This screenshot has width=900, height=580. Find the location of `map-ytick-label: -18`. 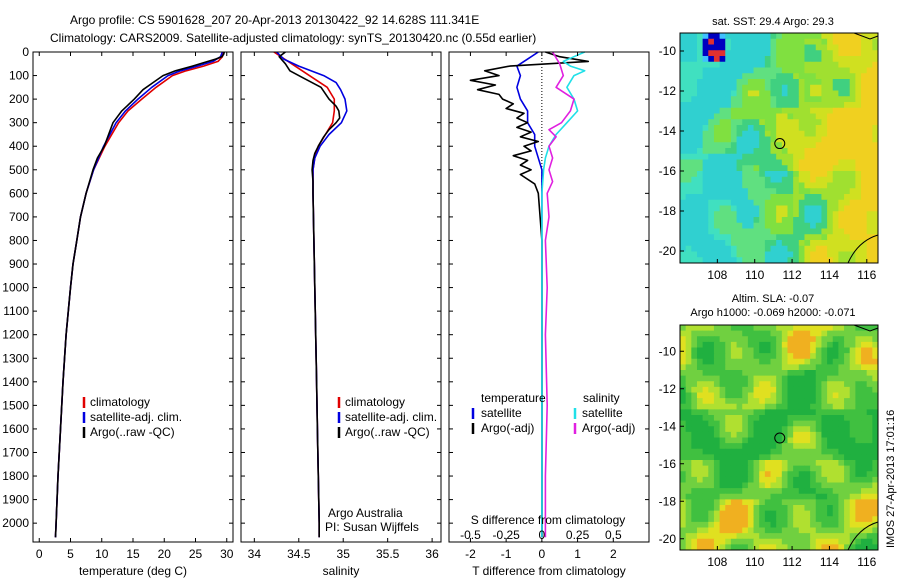

map-ytick-label: -18 is located at coordinates (668, 501).